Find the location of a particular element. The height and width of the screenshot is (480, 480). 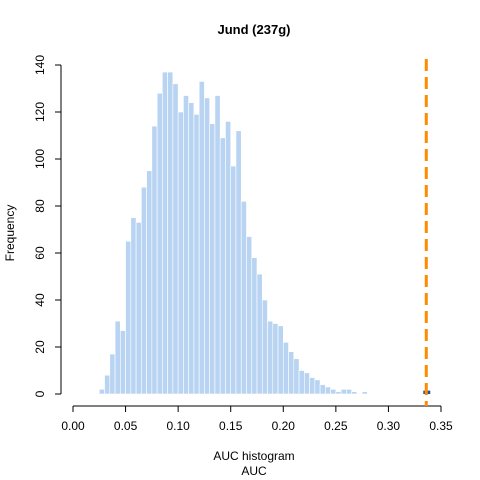

x-axis: 0.00 0.05 0.10 0.15 0.20 0.25 0.30 0.35 is located at coordinates (257, 419).